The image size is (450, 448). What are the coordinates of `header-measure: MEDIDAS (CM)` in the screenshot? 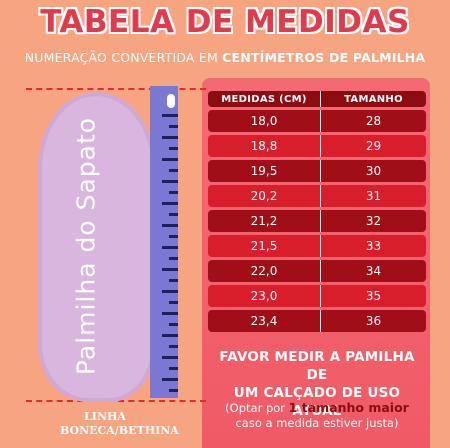 It's located at (264, 99).